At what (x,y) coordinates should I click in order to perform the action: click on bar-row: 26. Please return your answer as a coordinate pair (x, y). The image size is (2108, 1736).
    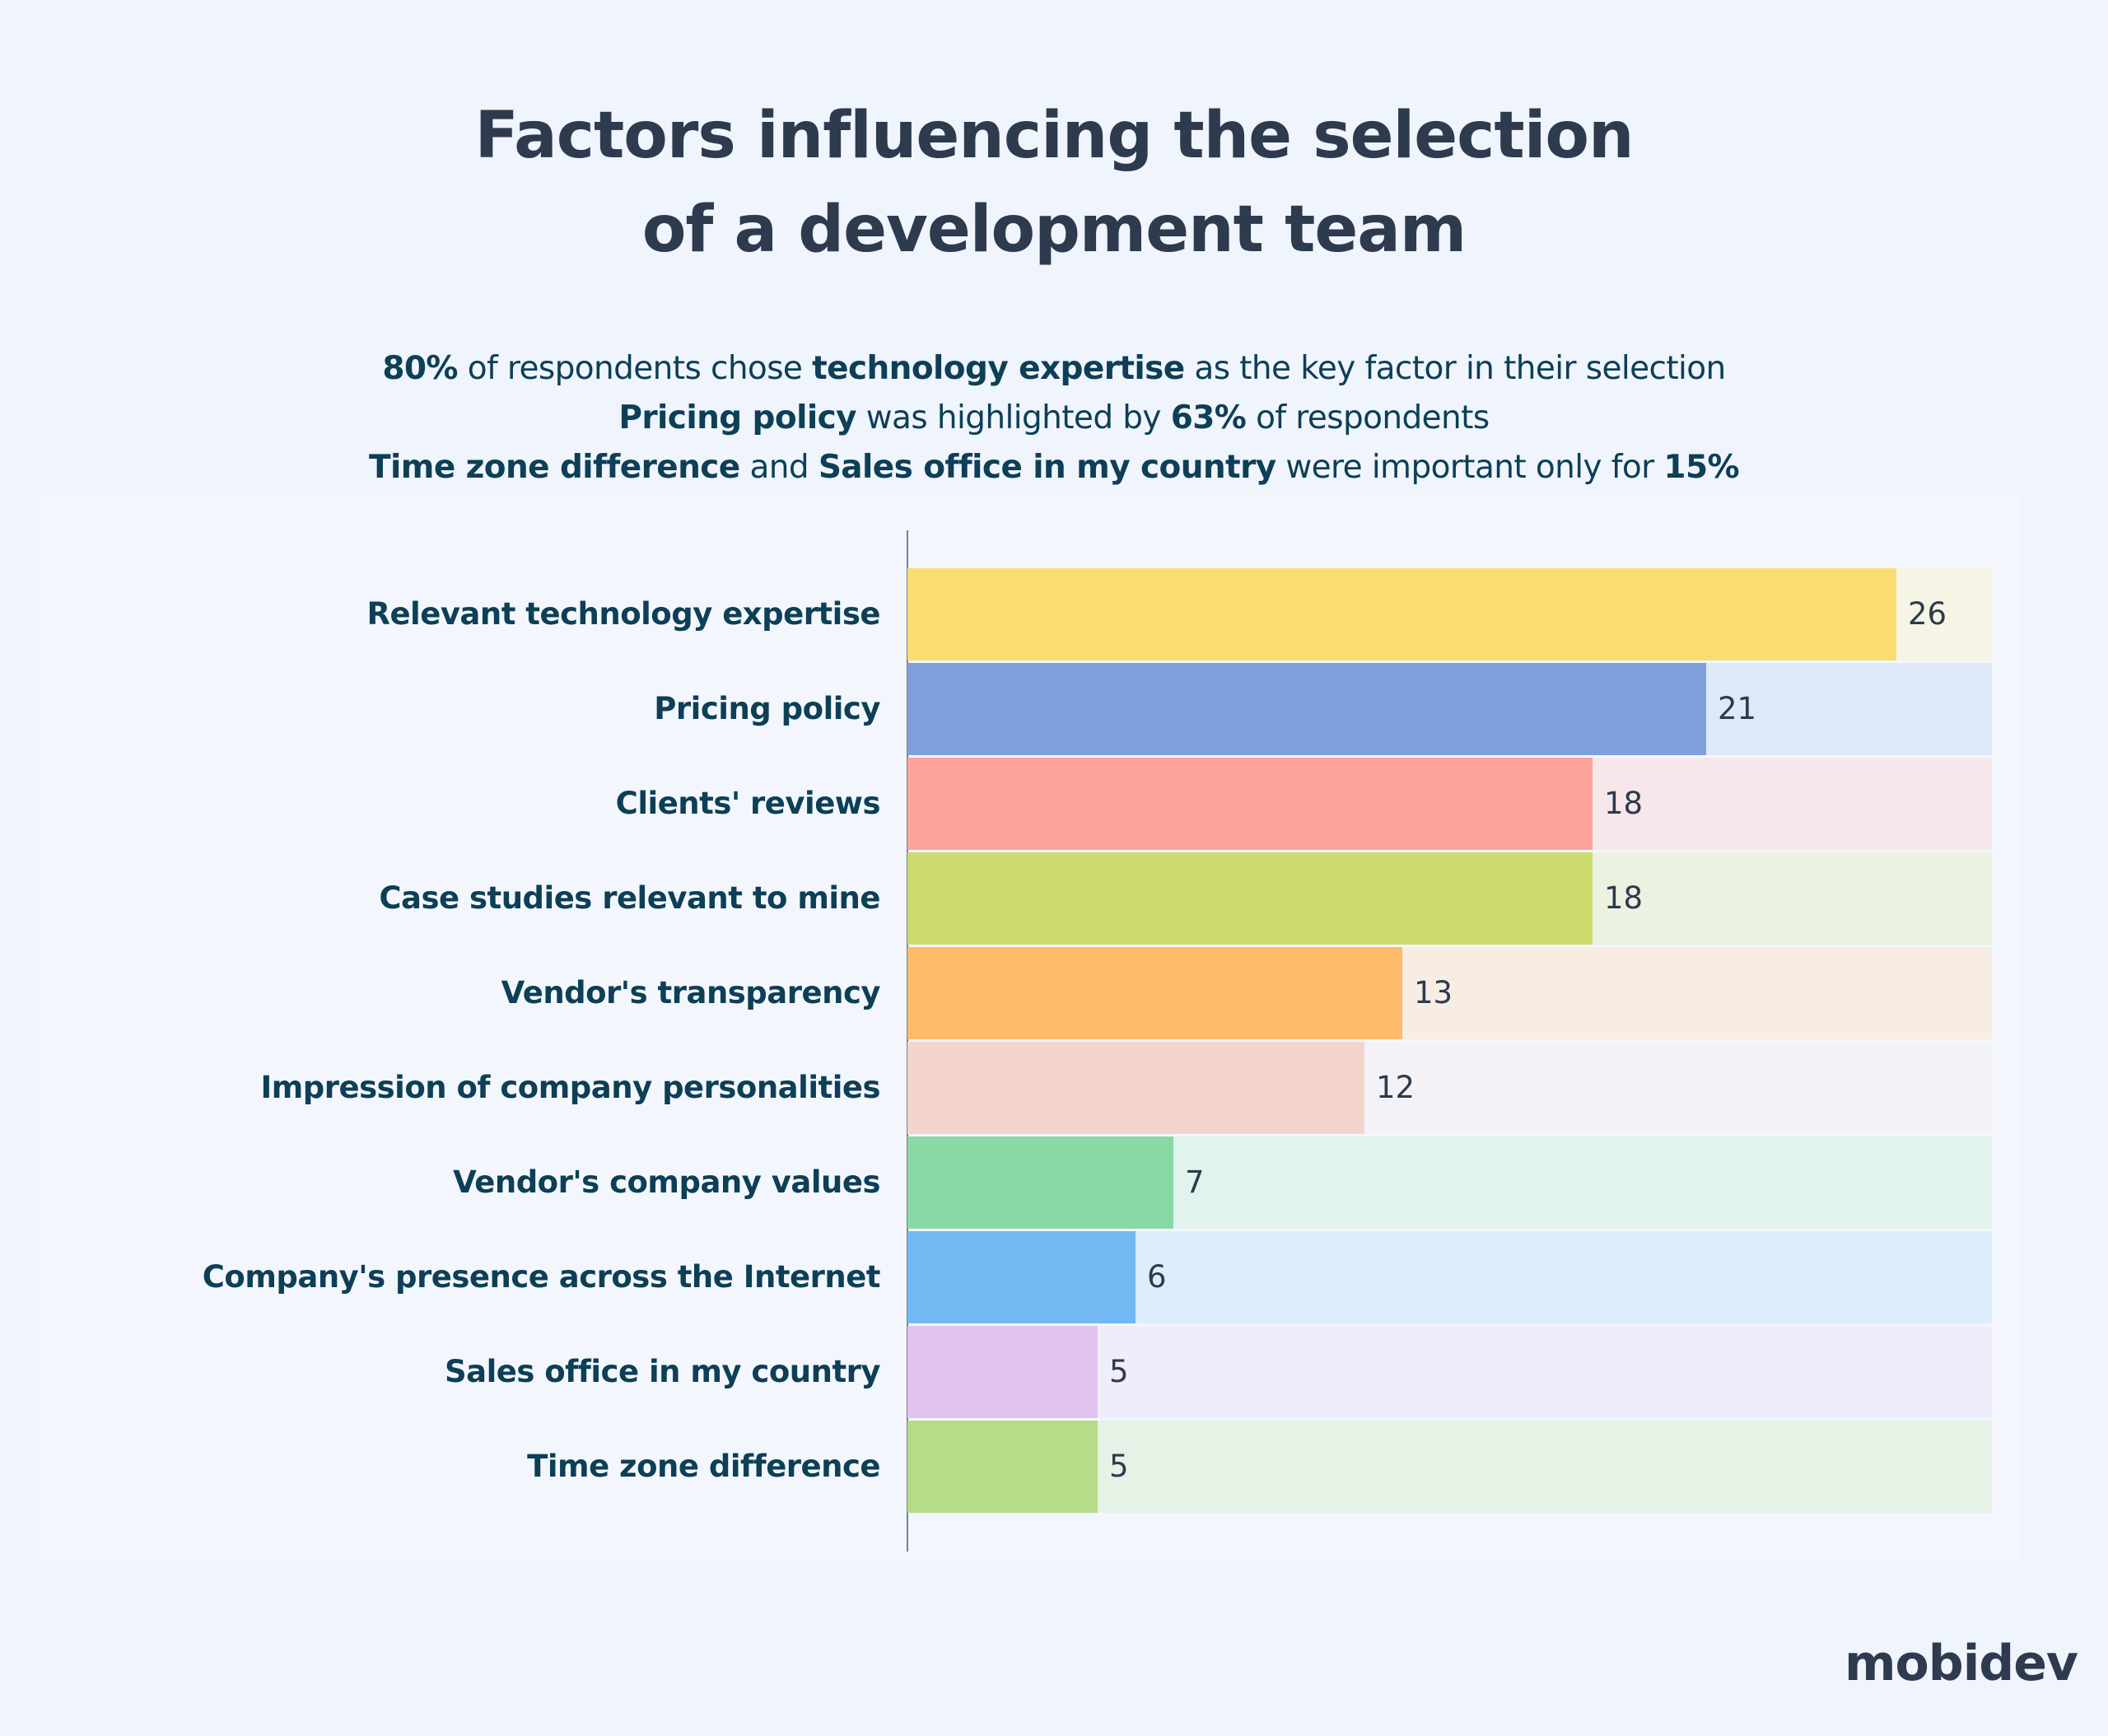
    Looking at the image, I should click on (1449, 614).